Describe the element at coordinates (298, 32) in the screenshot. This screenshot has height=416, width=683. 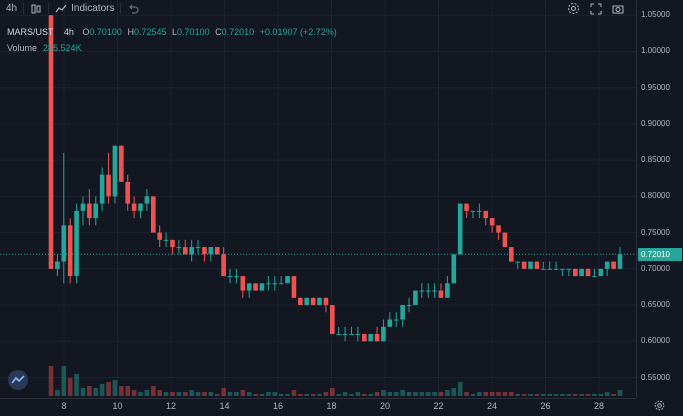
I see `change-value: +0.01907 (+2.72%)` at that location.